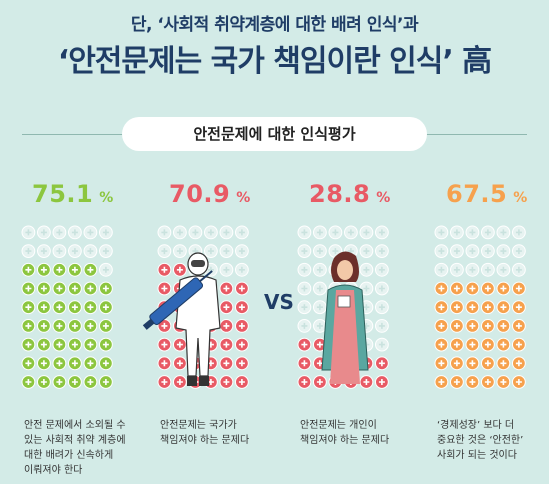  I want to click on unit-2: %, so click(243, 198).